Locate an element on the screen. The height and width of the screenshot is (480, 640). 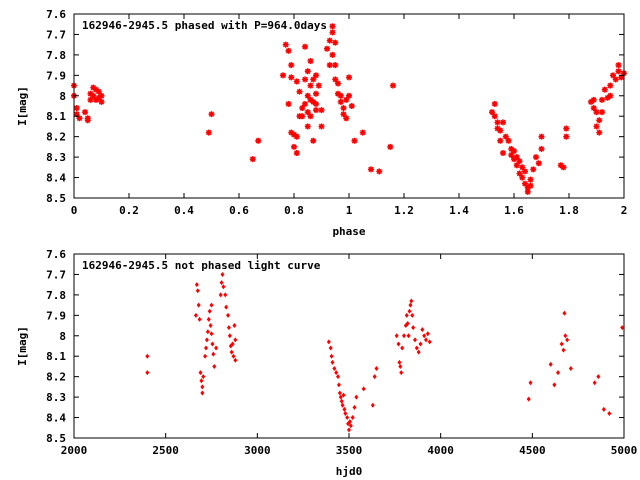
unphased-x-tick-label: 3500 is located at coordinates (349, 450).